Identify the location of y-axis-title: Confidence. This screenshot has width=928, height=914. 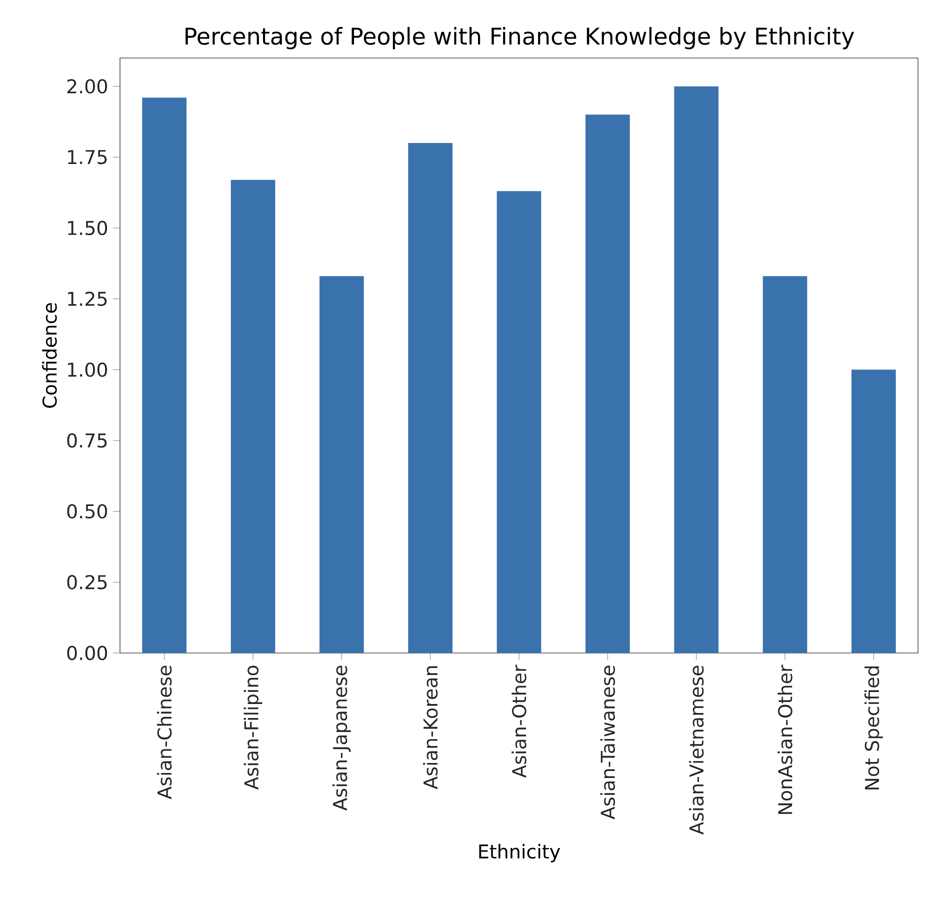
(49, 355).